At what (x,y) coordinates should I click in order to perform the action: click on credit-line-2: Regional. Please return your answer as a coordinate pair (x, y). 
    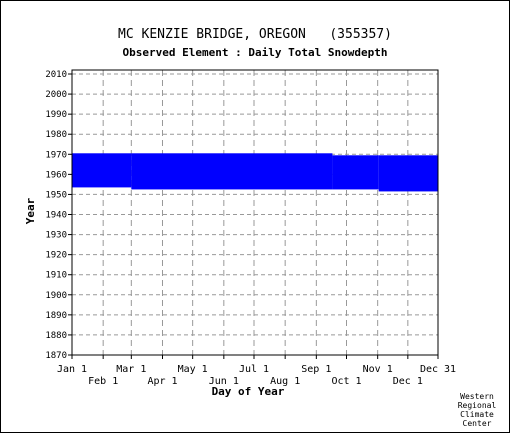
    Looking at the image, I should click on (477, 405).